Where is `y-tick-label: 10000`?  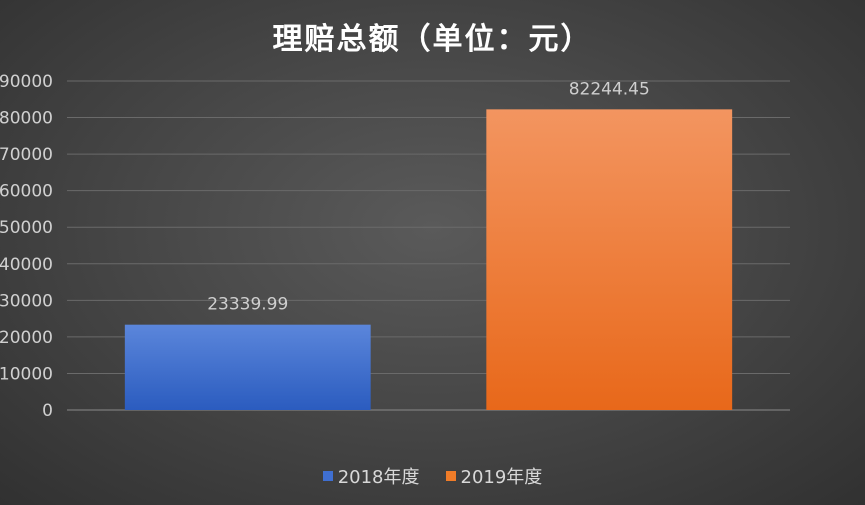
y-tick-label: 10000 is located at coordinates (26, 374).